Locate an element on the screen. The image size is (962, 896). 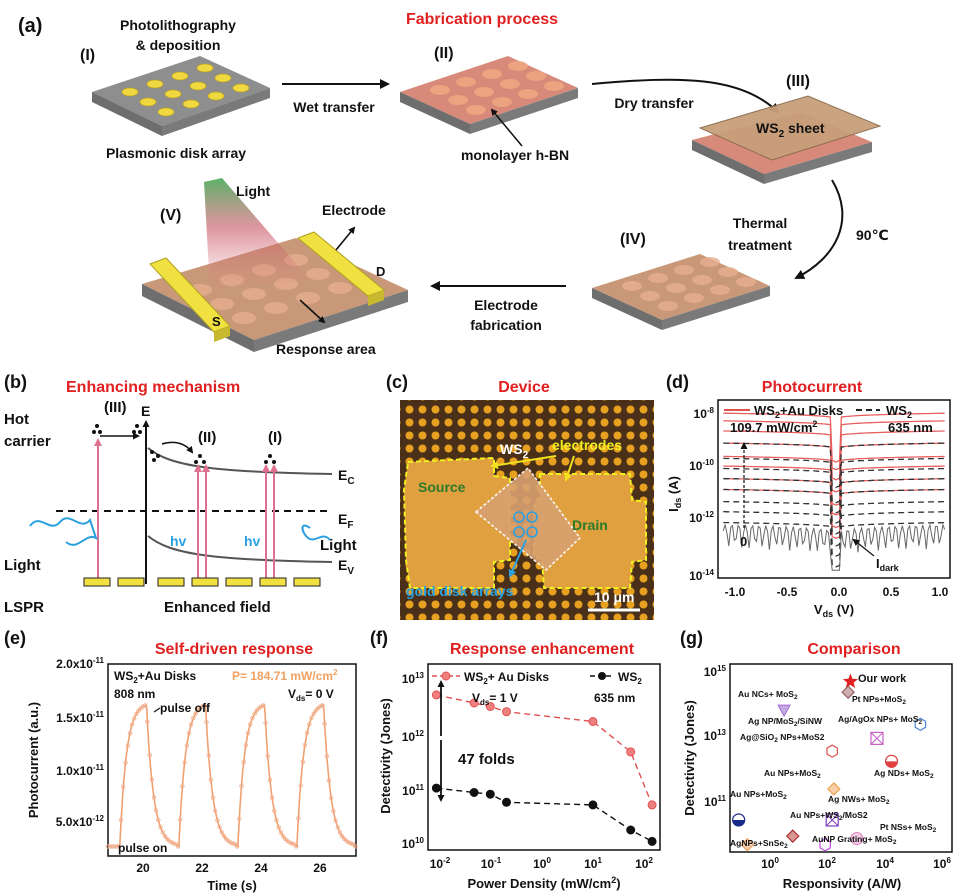
ev-band is located at coordinates (240, 549).